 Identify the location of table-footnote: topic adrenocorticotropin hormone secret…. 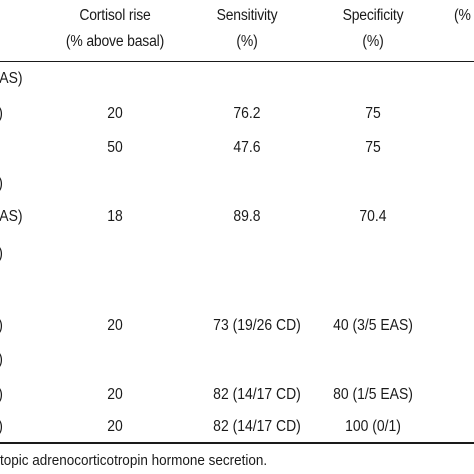
(134, 460).